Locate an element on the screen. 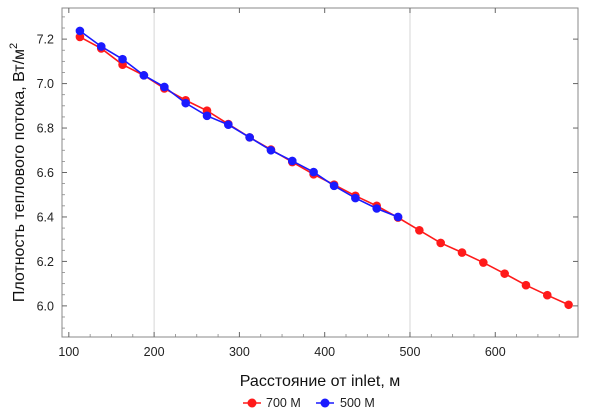 Image resolution: width=591 pixels, height=414 pixels. x-axis-title: Расстояние от inlet, м is located at coordinates (320, 381).